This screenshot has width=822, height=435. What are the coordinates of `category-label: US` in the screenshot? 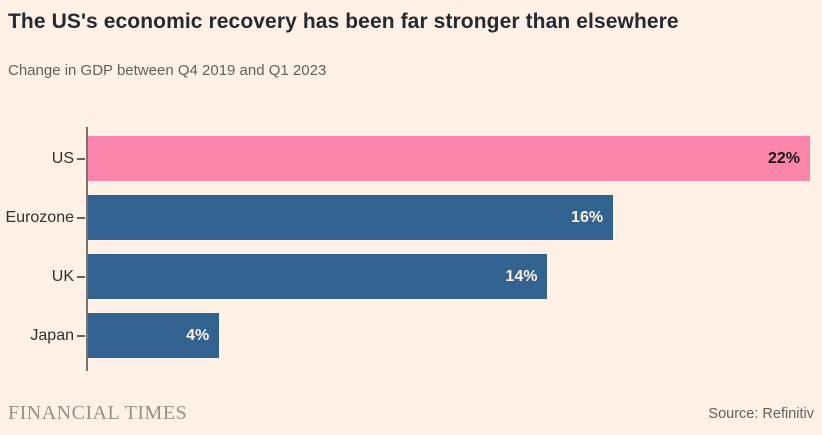 It's located at (62, 158).